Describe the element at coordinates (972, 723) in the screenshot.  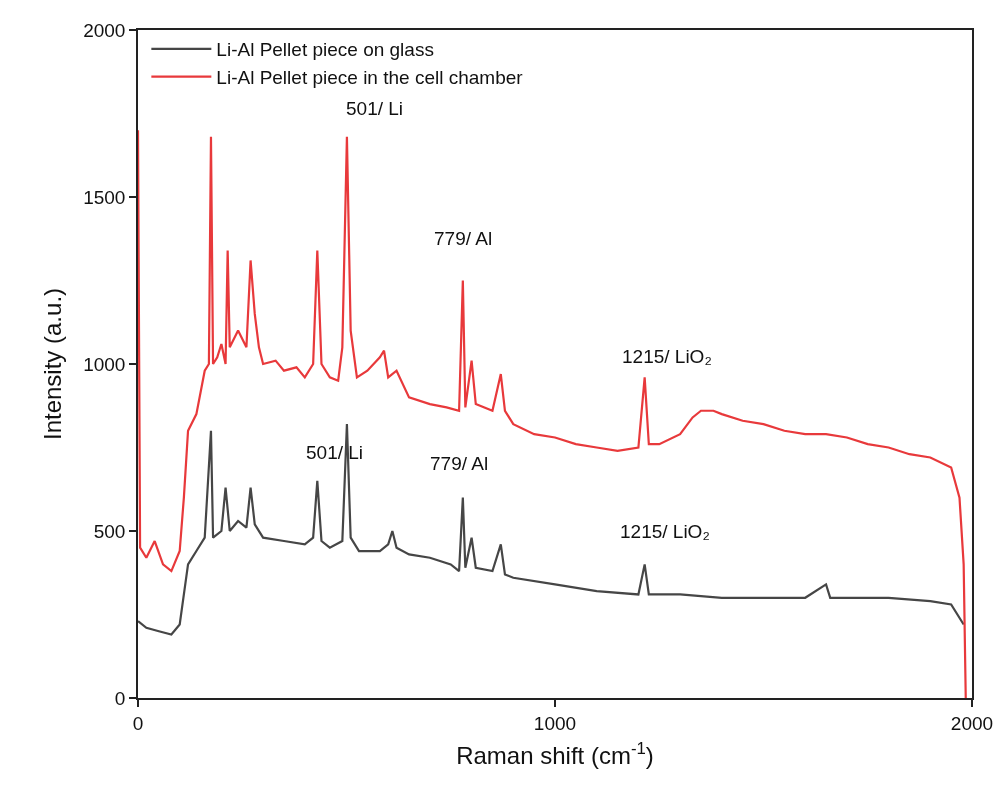
I see `x-tick-label: 2000` at that location.